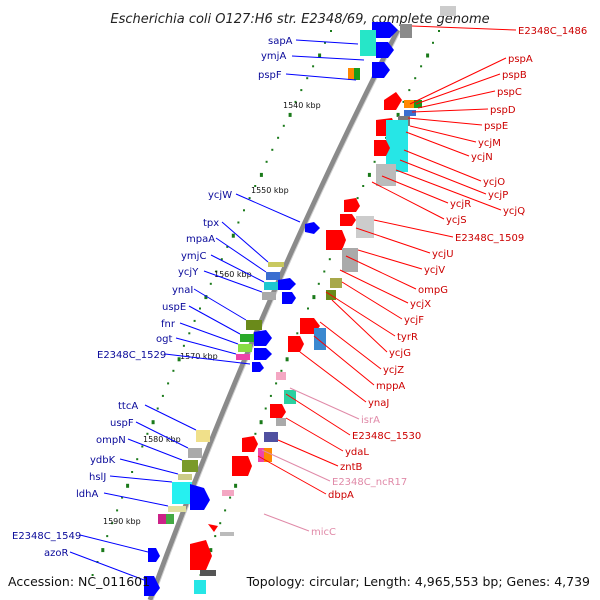 The width and height of the screenshot is (600, 600). Describe the element at coordinates (489, 143) in the screenshot. I see `label-ycjM: ycjM` at that location.